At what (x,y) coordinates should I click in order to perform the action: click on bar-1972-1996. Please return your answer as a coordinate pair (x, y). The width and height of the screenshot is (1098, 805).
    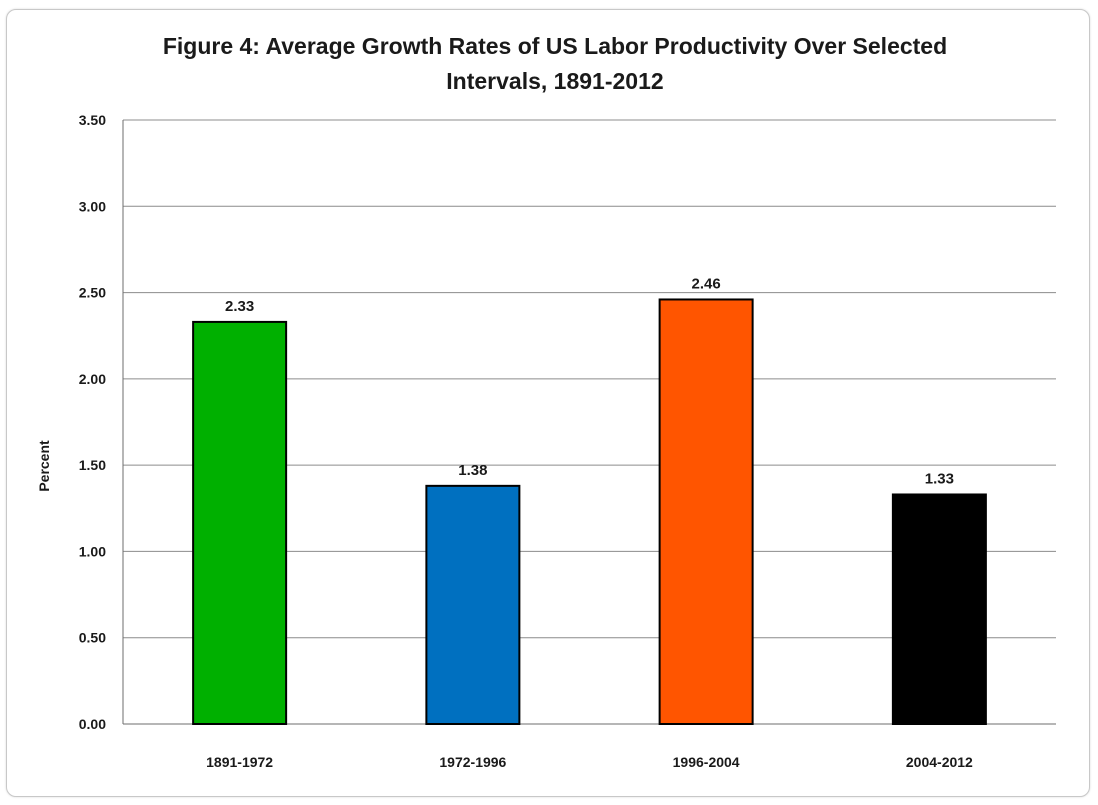
    Looking at the image, I should click on (473, 605).